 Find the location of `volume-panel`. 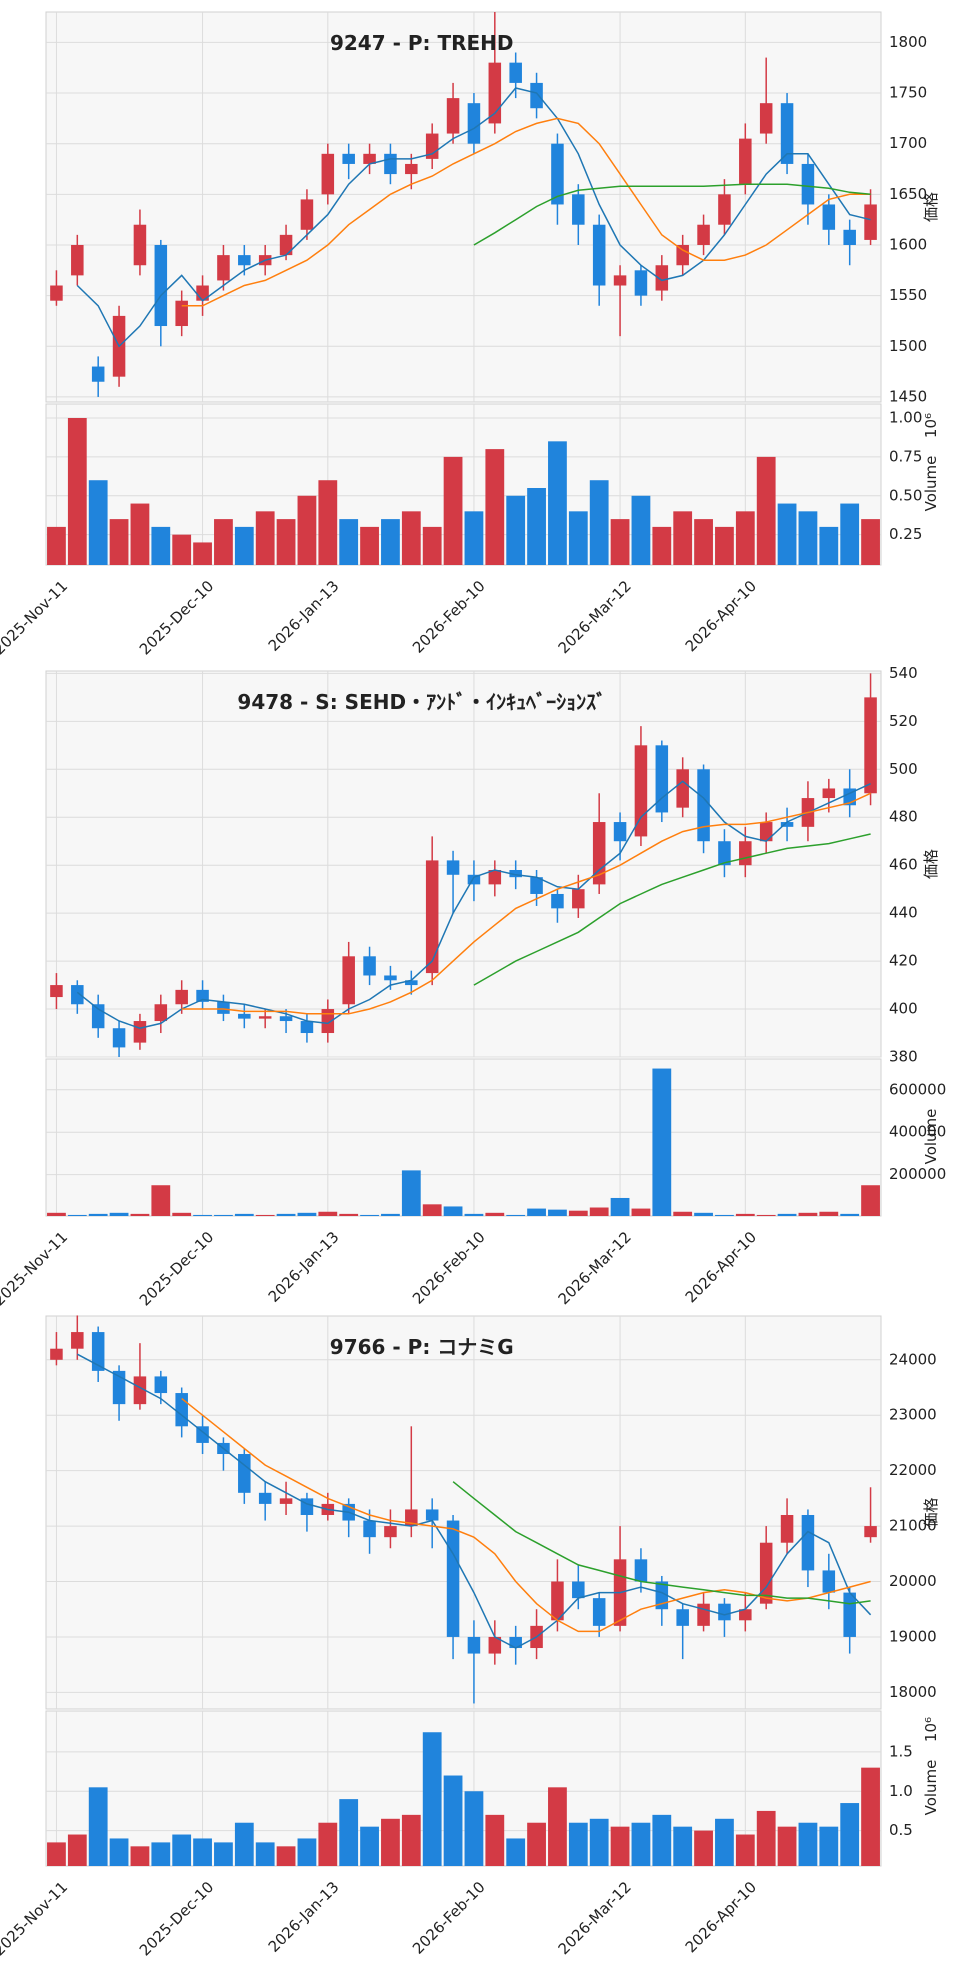

volume-panel is located at coordinates (463, 1137).